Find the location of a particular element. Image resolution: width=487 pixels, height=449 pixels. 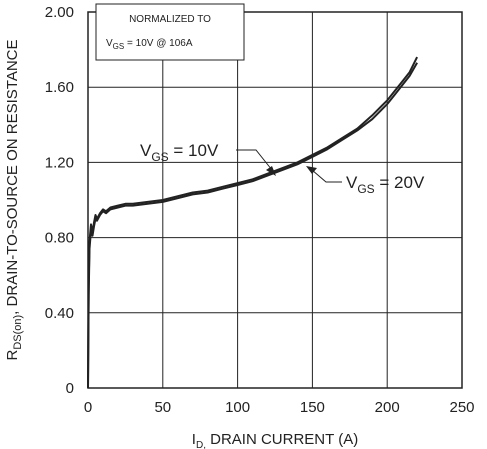

y-tick-label: 0.80 is located at coordinates (59, 238).